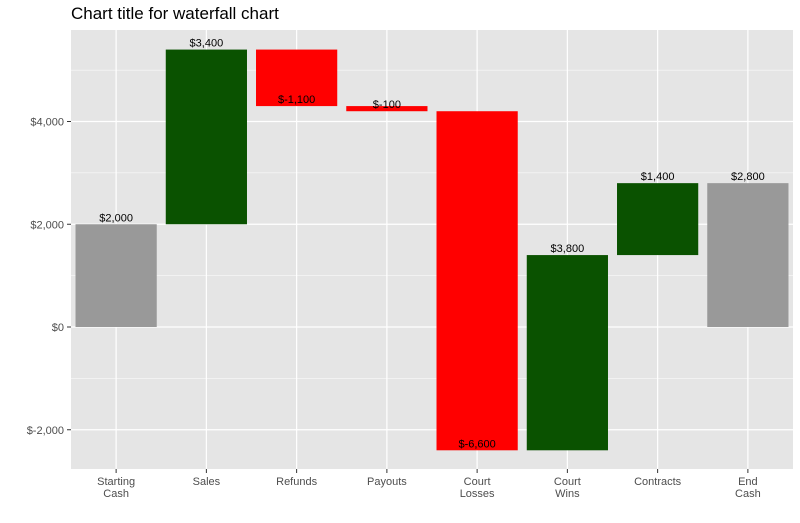 The width and height of the screenshot is (800, 523). Describe the element at coordinates (296, 100) in the screenshot. I see `data-label-refunds: $-1,100` at that location.